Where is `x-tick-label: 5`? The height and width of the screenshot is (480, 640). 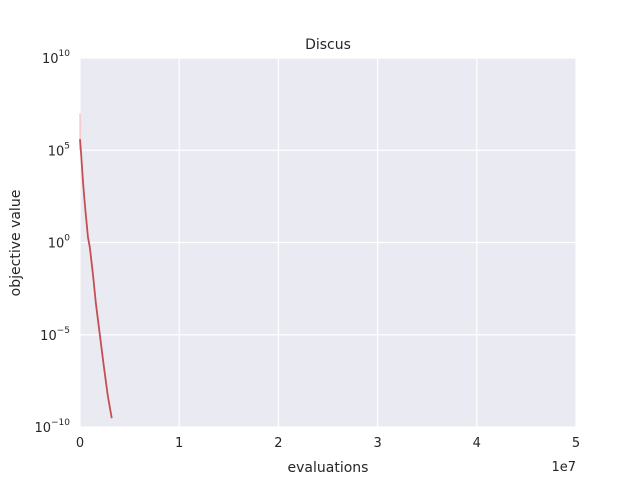 x-tick-label: 5 is located at coordinates (576, 443).